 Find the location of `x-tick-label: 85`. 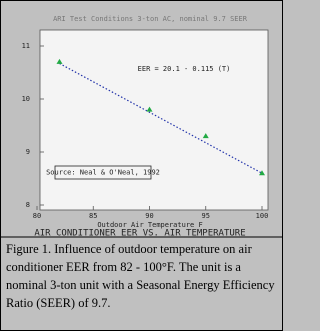

x-tick-label: 85 is located at coordinates (93, 216).